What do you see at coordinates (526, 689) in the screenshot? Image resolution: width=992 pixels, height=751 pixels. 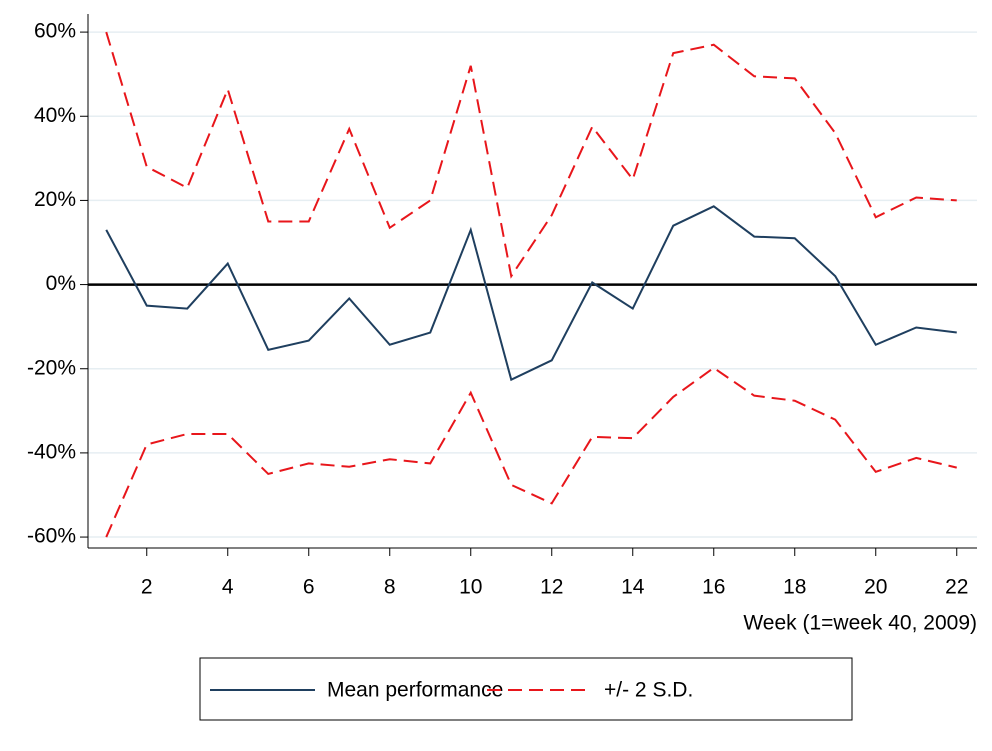 I see `legend-box` at bounding box center [526, 689].